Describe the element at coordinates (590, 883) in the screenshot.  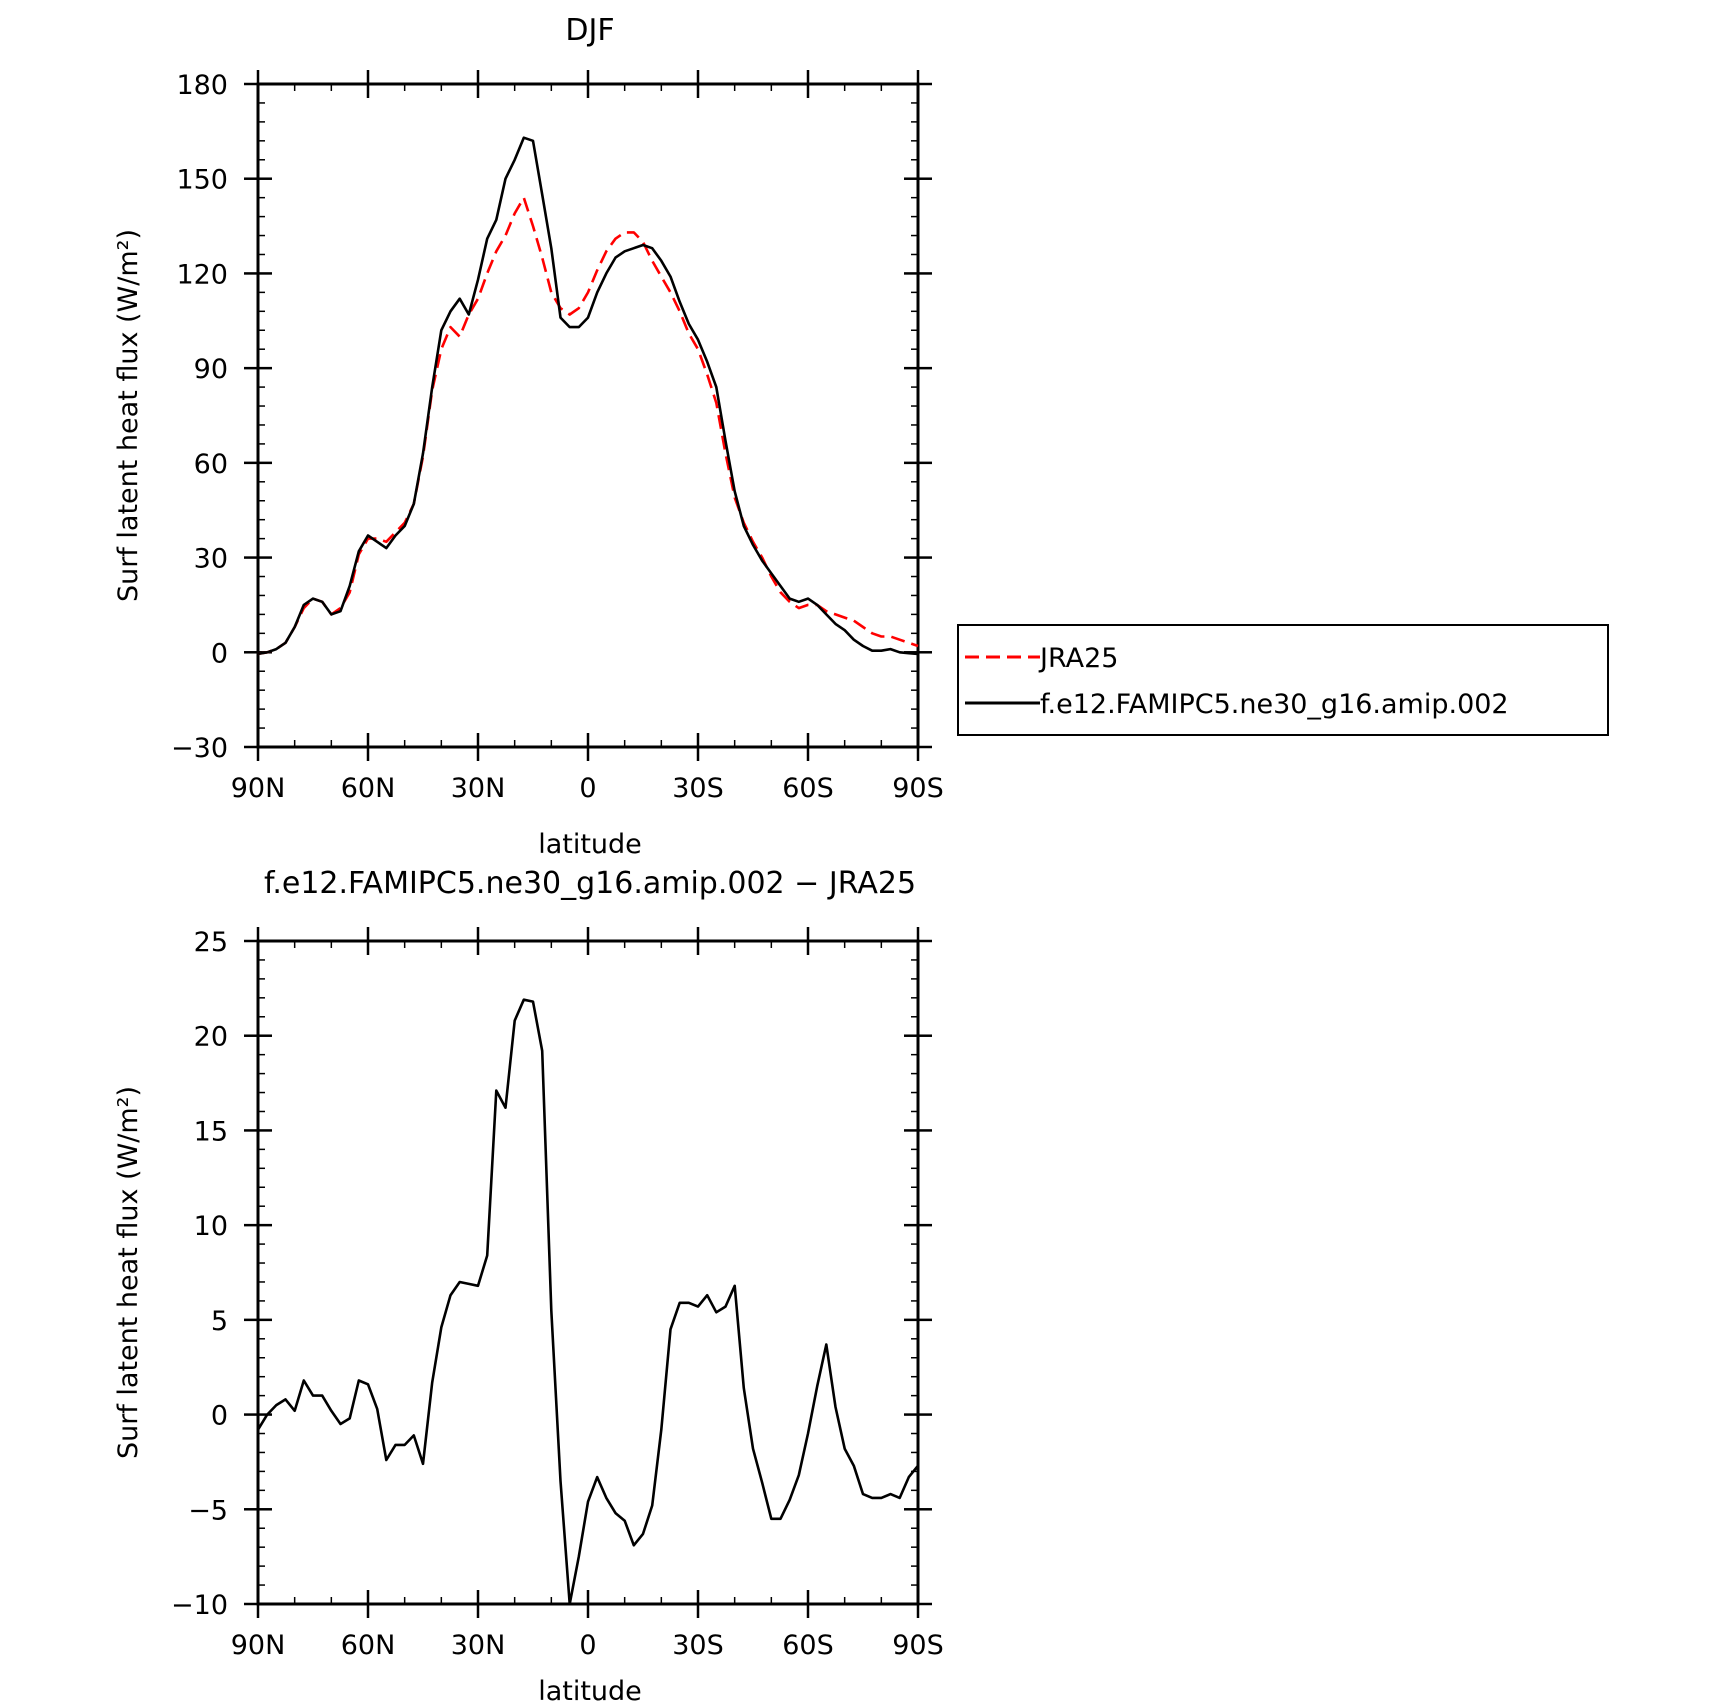
I see `bottom-chart-title: f.e12.FAMIPC5.ne30_g16.amip.002 − JRA25` at that location.